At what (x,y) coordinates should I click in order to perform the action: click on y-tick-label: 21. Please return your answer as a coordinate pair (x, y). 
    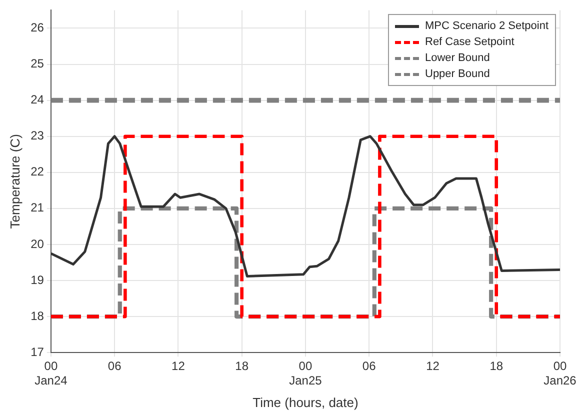
    Looking at the image, I should click on (37, 207).